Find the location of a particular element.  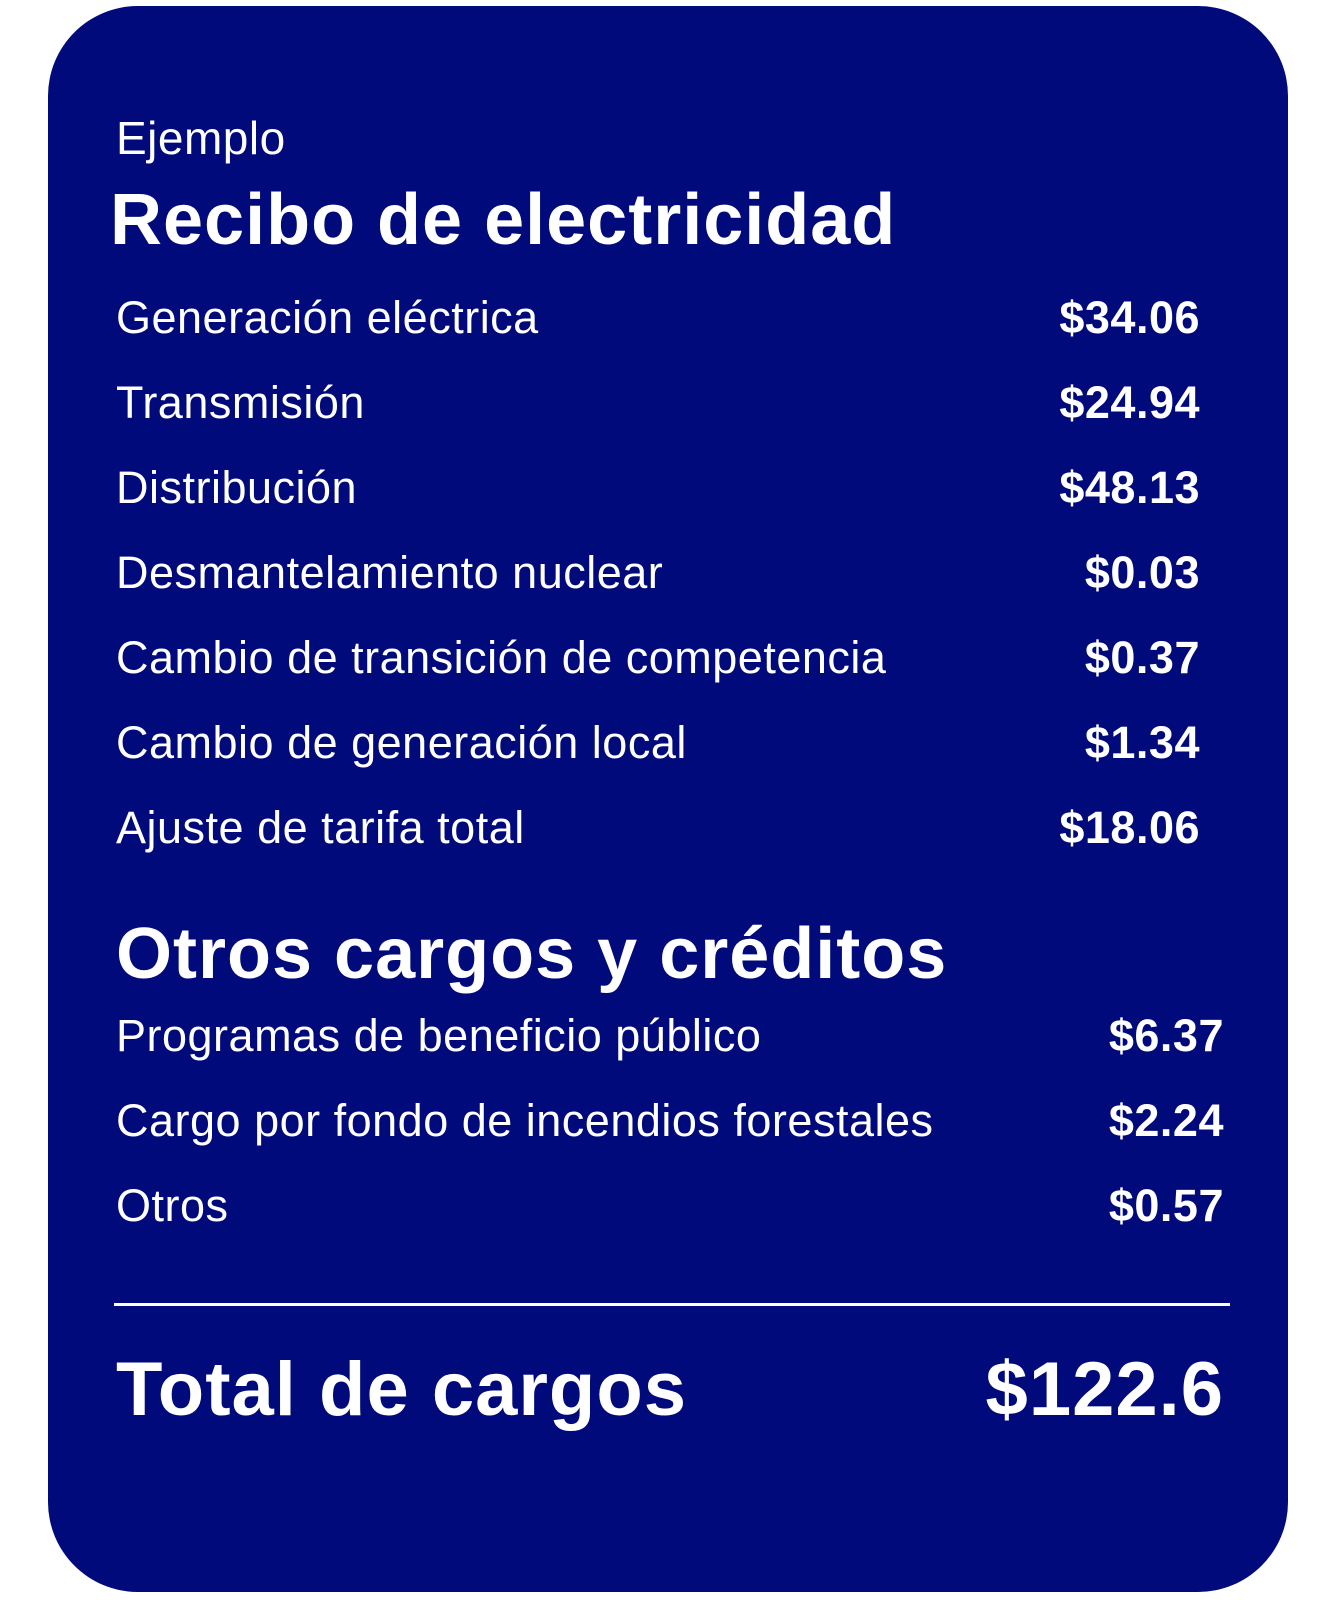

total-label: Total de cargos is located at coordinates (402, 1389).